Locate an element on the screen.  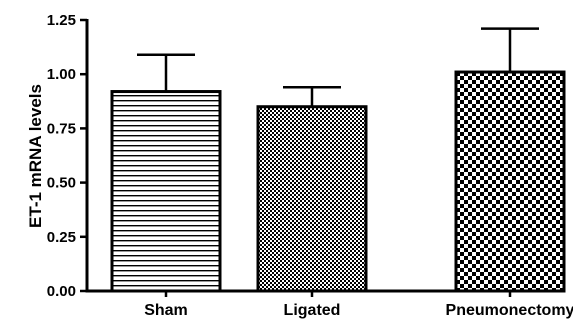
x-axis-labels: Sham Ligated Pneumonectomy is located at coordinates (358, 305).